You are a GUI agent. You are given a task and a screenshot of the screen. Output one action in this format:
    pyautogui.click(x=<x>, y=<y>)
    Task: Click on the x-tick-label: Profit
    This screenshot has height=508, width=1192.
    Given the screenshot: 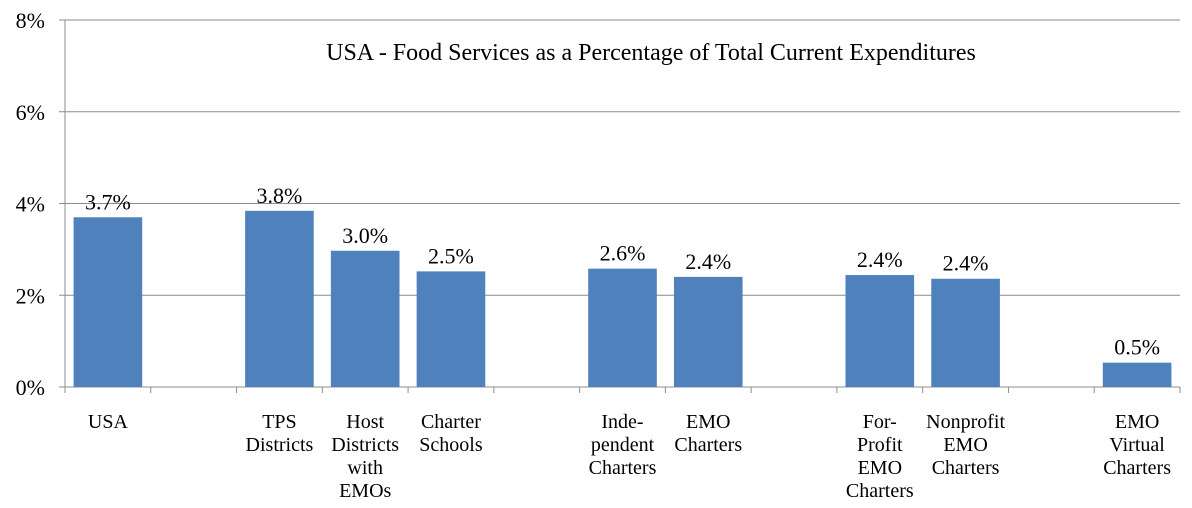 What is the action you would take?
    pyautogui.click(x=880, y=445)
    